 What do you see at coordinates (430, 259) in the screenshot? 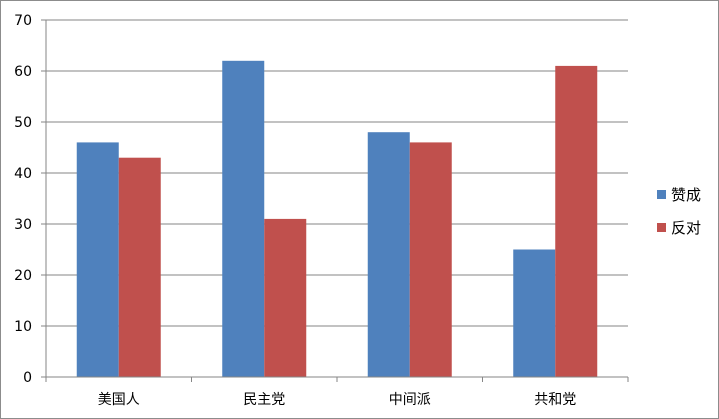
I see `bar-反对-中间派` at bounding box center [430, 259].